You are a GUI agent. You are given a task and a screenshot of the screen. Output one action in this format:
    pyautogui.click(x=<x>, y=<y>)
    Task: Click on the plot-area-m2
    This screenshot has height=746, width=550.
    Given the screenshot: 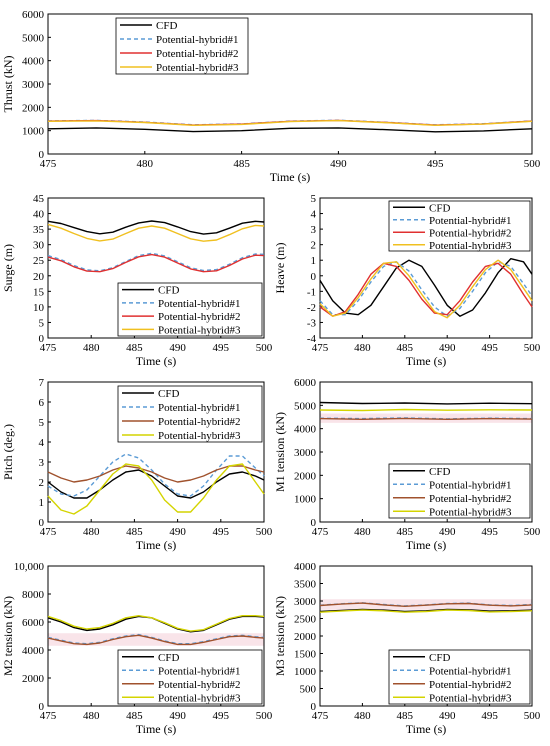 What is the action you would take?
    pyautogui.click(x=156, y=636)
    